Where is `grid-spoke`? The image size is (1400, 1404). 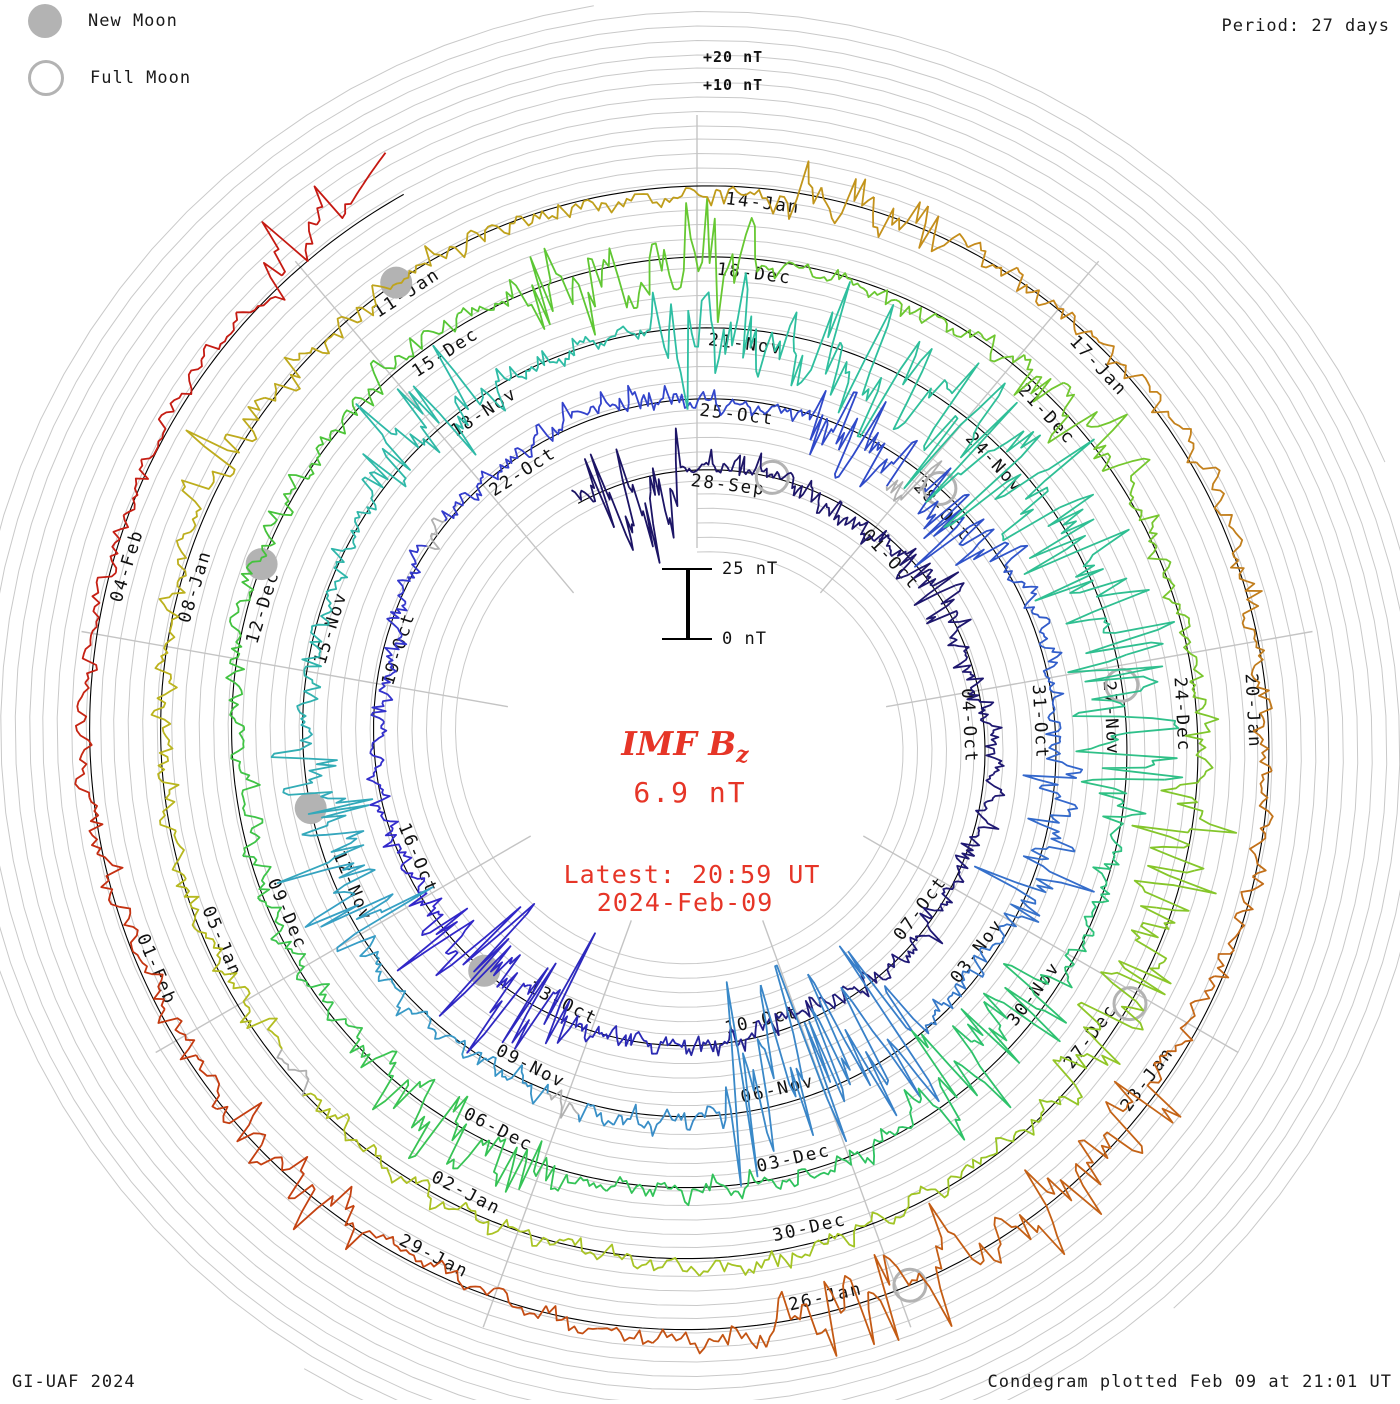
grid-spoke is located at coordinates (837, 1124).